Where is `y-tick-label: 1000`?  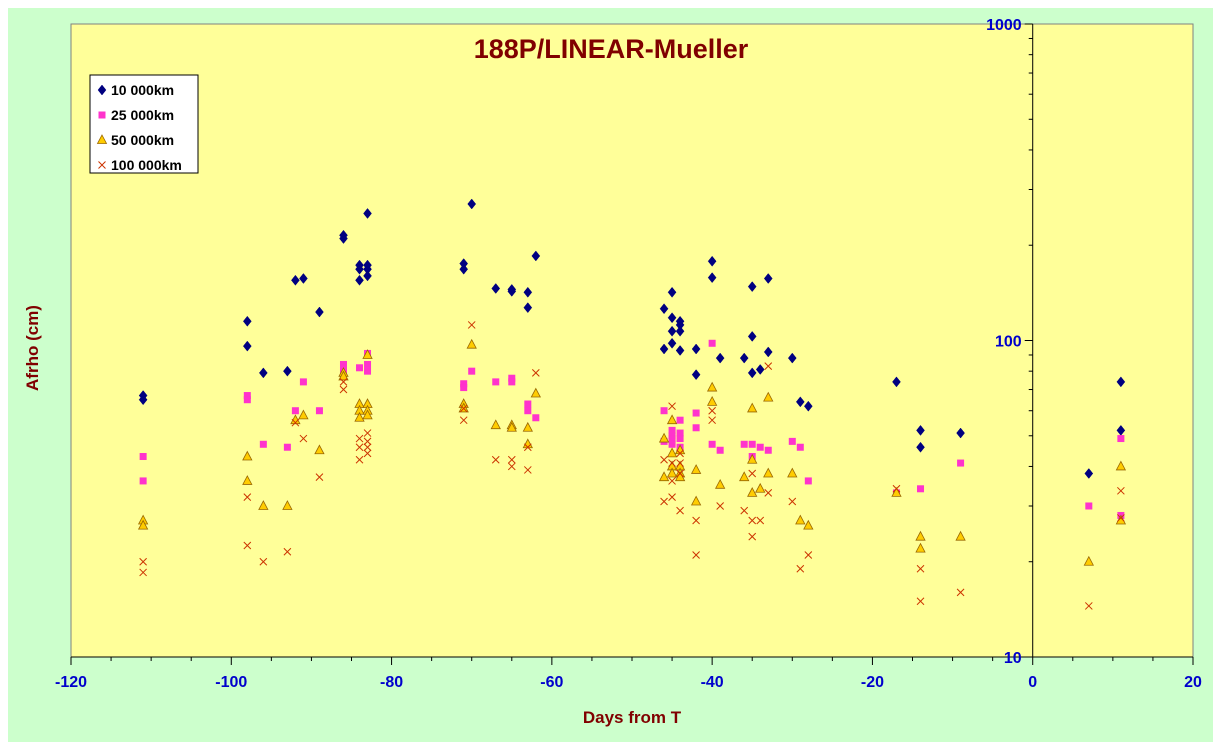
y-tick-label: 1000 is located at coordinates (1004, 25).